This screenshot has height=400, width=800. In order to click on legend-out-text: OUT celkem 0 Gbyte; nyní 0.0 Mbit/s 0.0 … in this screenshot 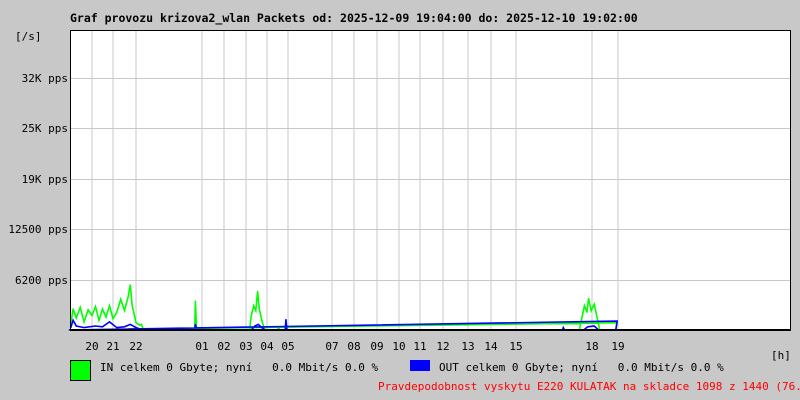, I will do `click(581, 367)`.